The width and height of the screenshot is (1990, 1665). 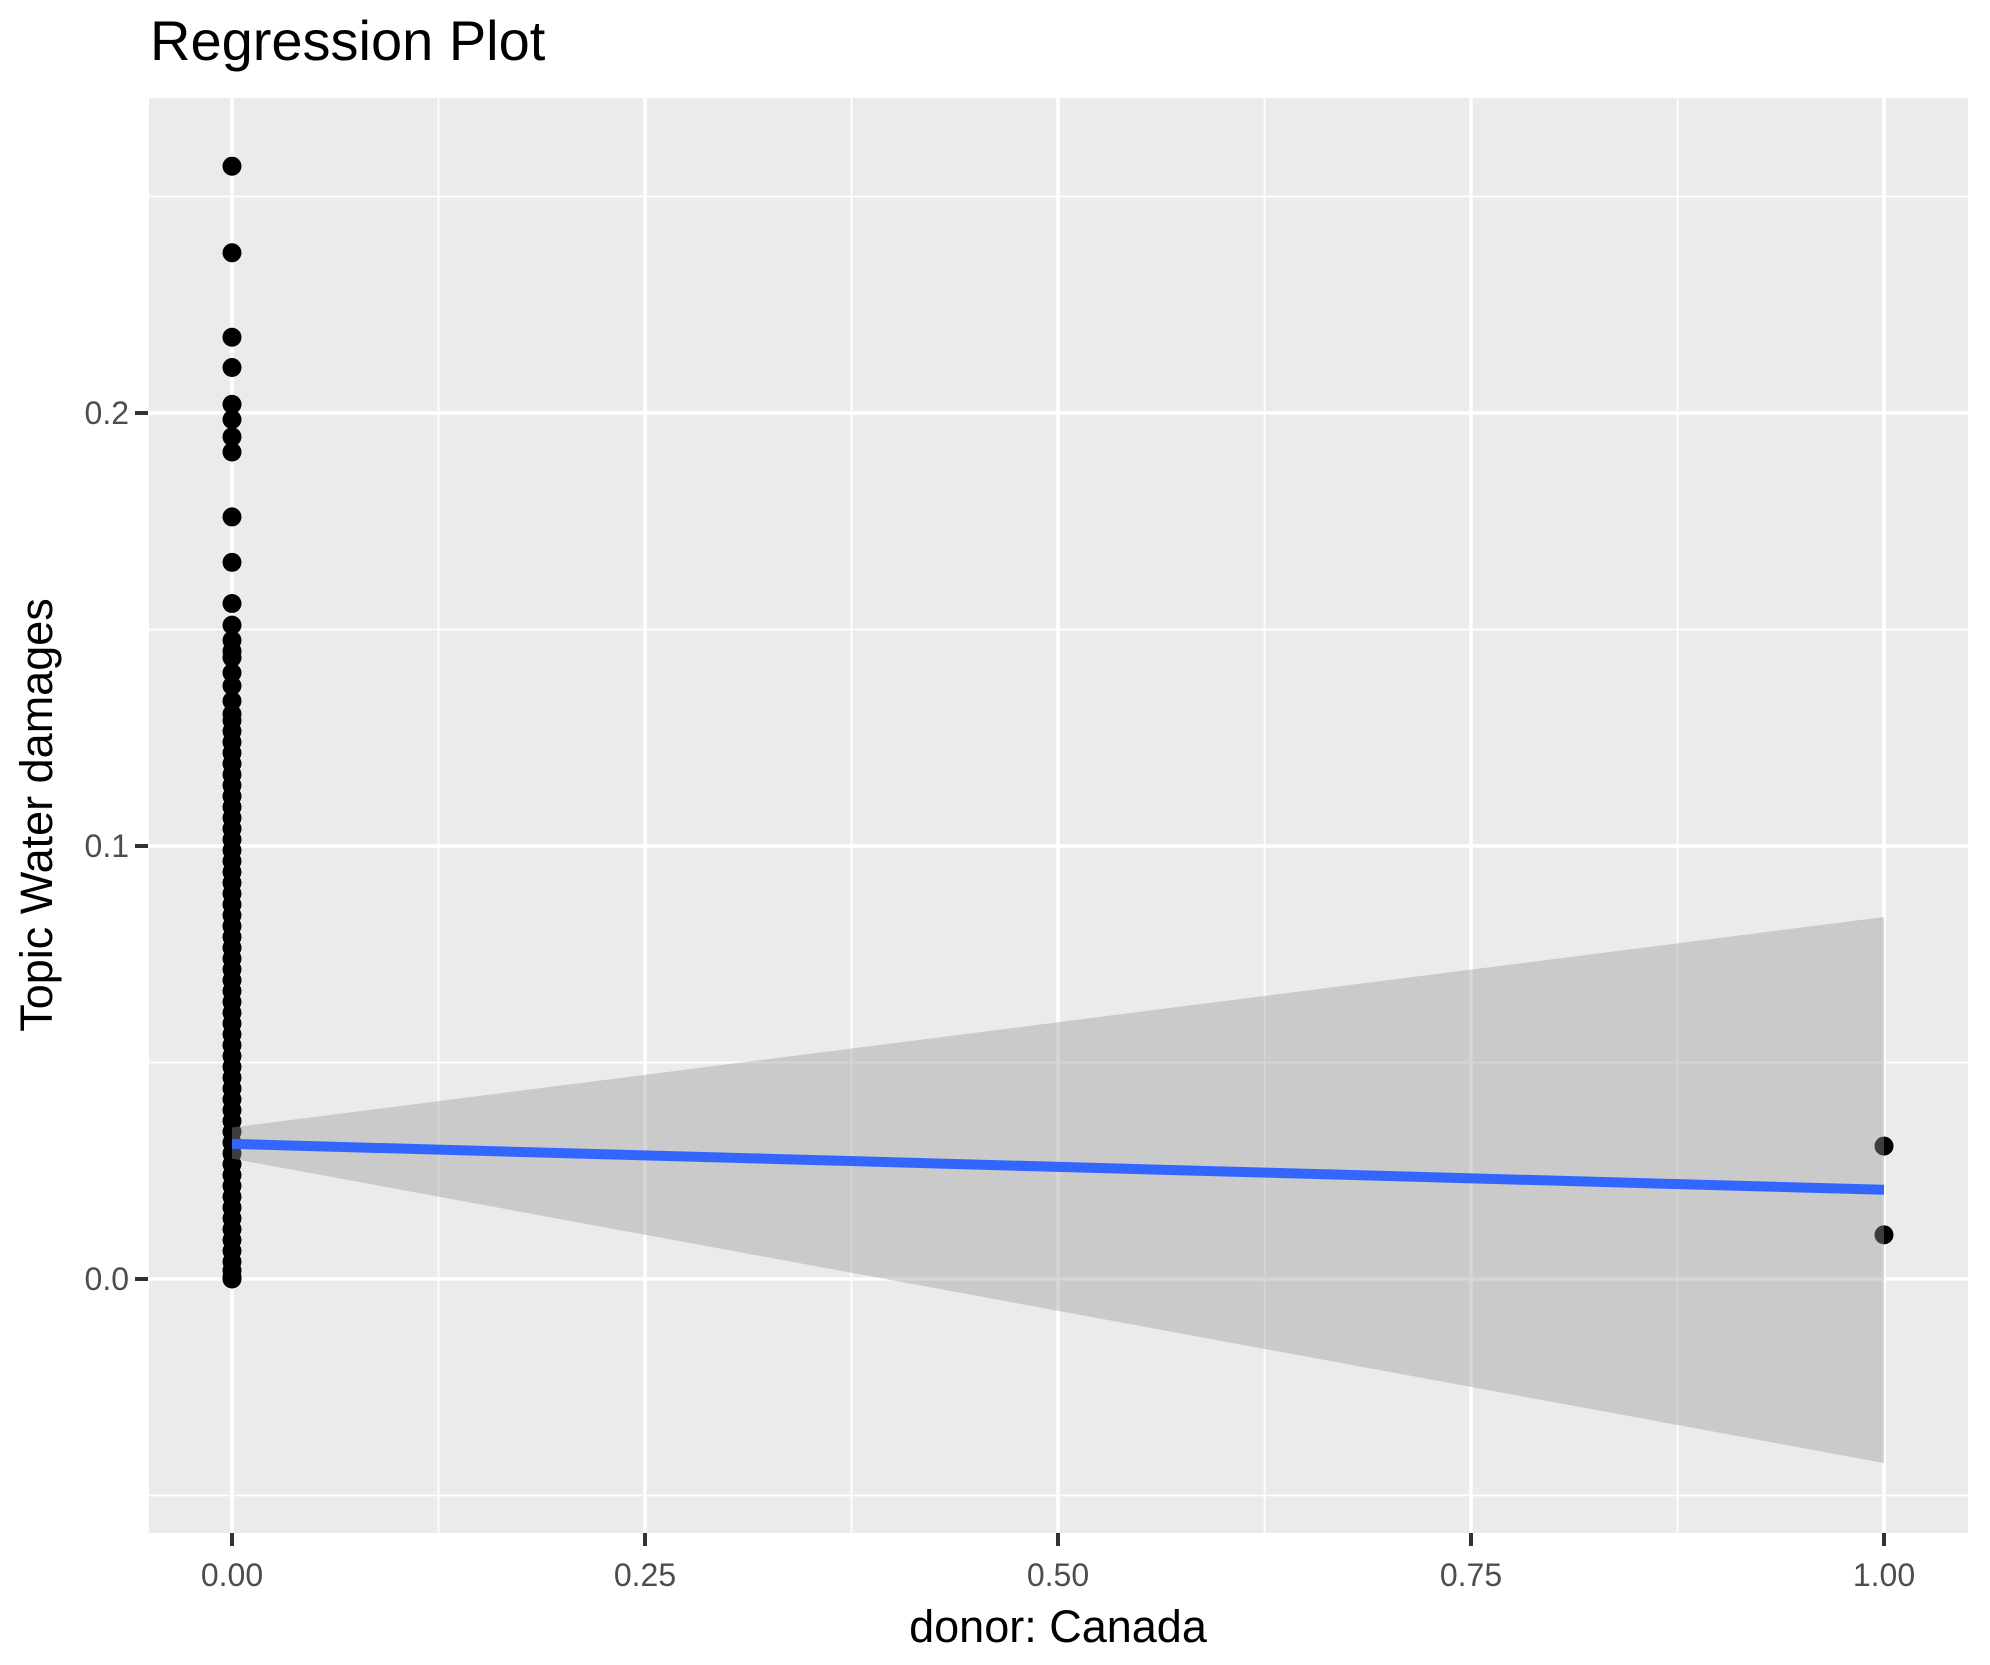 What do you see at coordinates (348, 40) in the screenshot?
I see `plot-title: Regression Plot` at bounding box center [348, 40].